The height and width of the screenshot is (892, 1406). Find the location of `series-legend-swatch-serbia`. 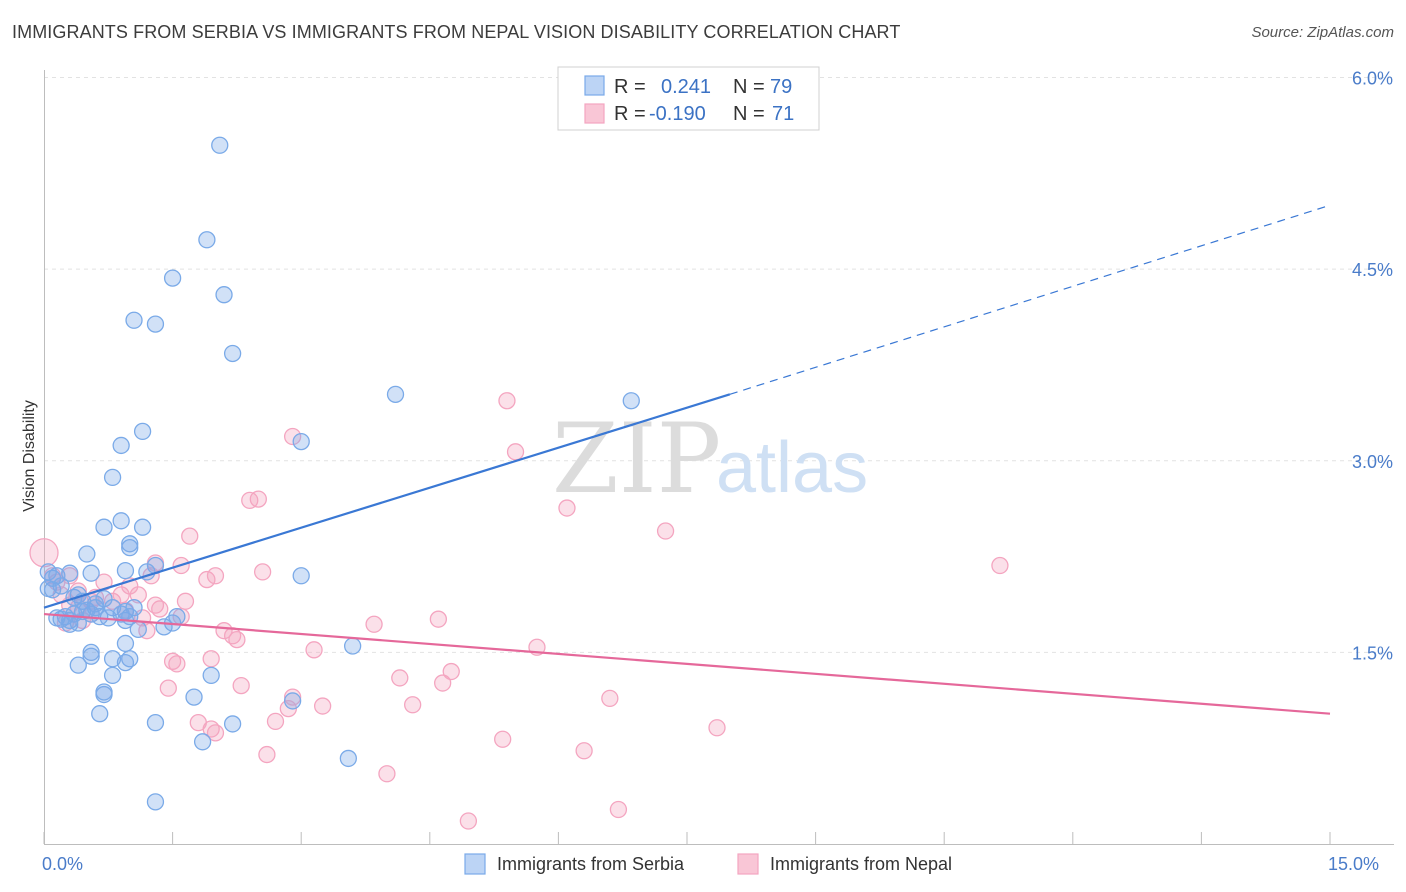

series-legend-swatch-serbia is located at coordinates (475, 864).